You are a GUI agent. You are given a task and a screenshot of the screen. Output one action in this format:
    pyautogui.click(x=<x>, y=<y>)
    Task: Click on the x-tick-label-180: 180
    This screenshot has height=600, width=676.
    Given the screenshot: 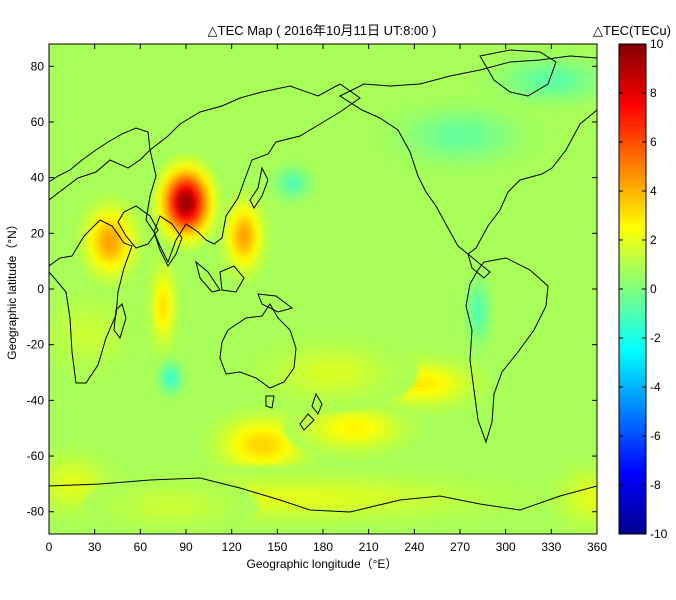 What is the action you would take?
    pyautogui.click(x=323, y=547)
    